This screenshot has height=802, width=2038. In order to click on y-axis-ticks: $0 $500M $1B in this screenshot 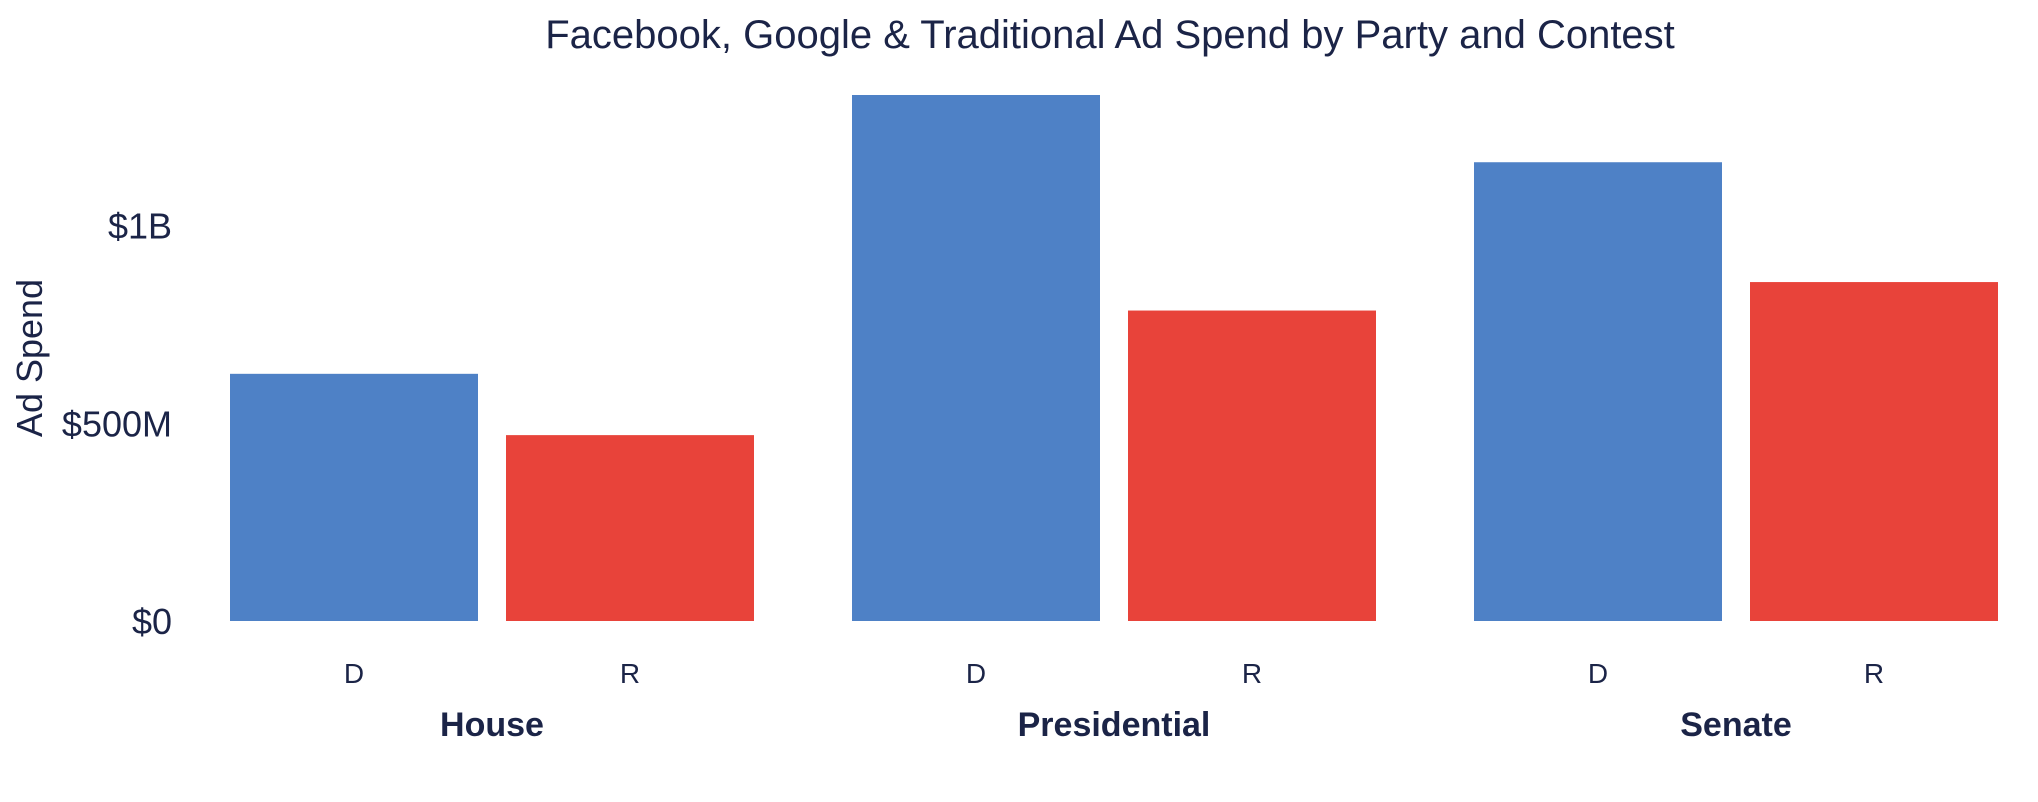, I will do `click(117, 424)`.